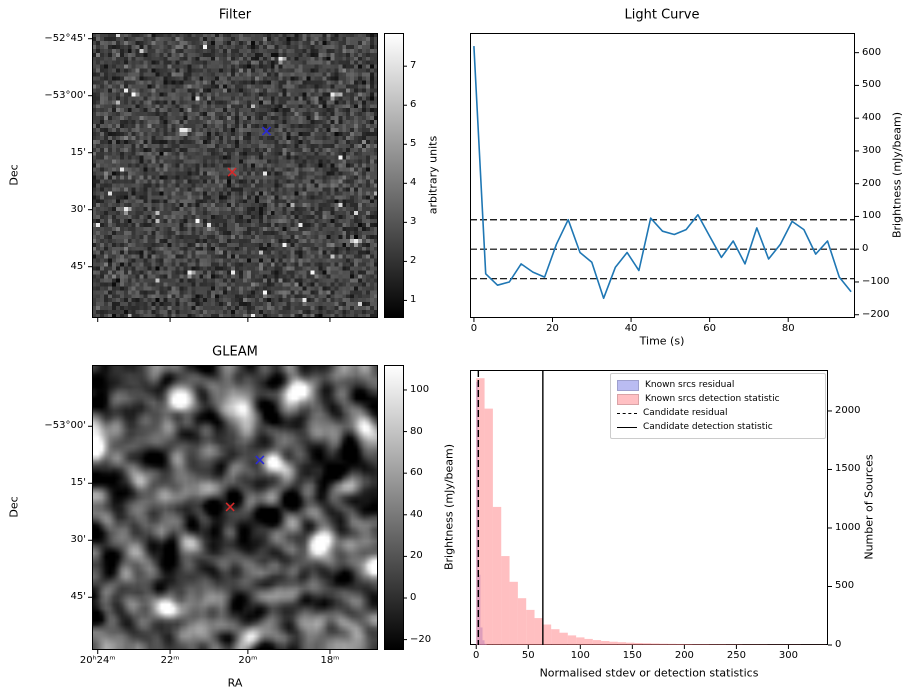 This screenshot has width=907, height=699. Describe the element at coordinates (710, 328) in the screenshot. I see `time-tick-label: 60` at that location.